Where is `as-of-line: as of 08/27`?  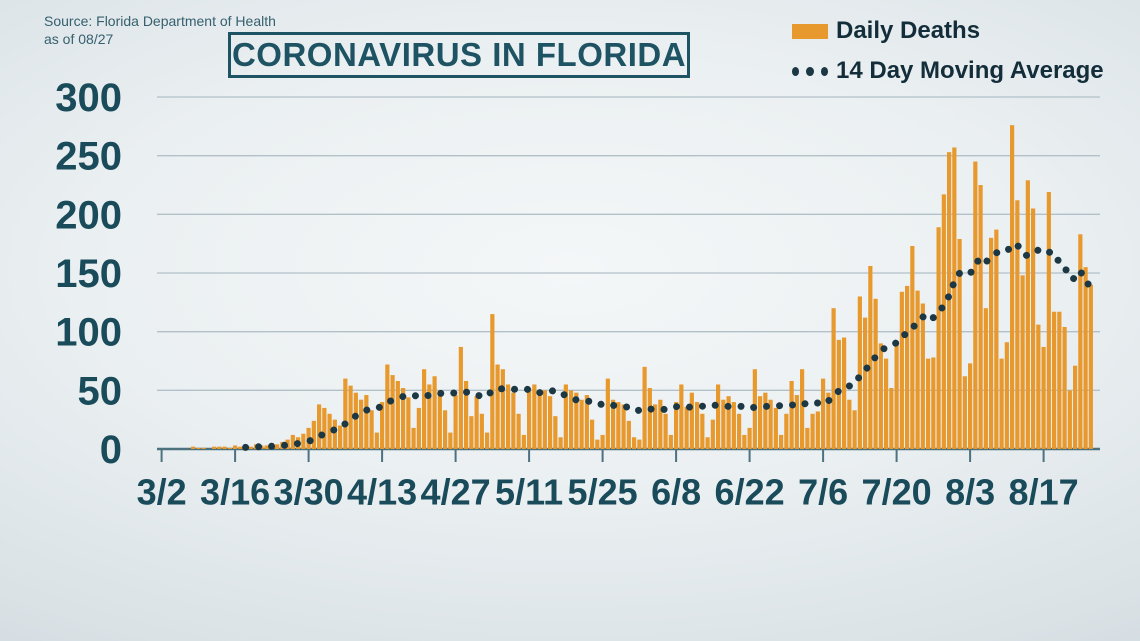 as-of-line: as of 08/27 is located at coordinates (79, 39).